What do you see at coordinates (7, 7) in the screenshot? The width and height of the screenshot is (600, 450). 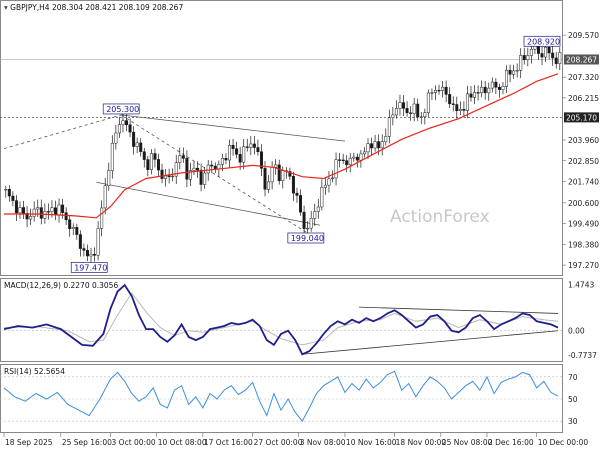 I see `symbol-icon: ▾` at bounding box center [7, 7].